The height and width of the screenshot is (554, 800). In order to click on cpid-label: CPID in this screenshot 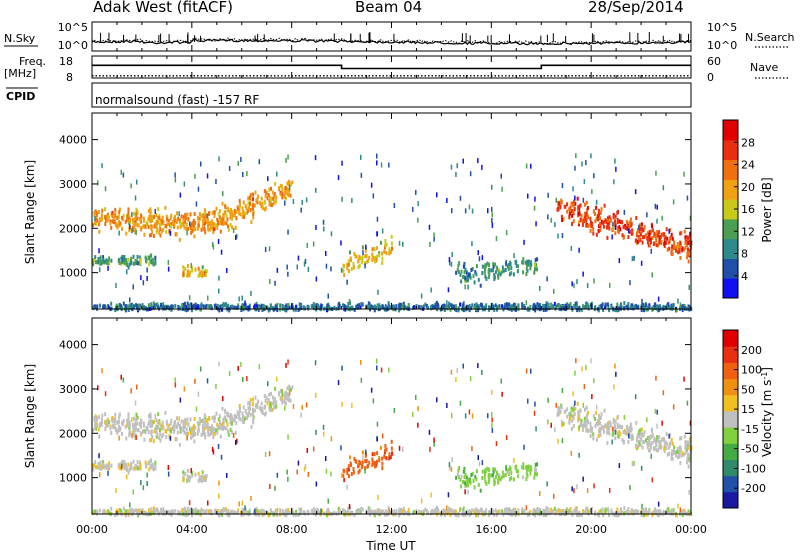, I will do `click(20, 96)`.